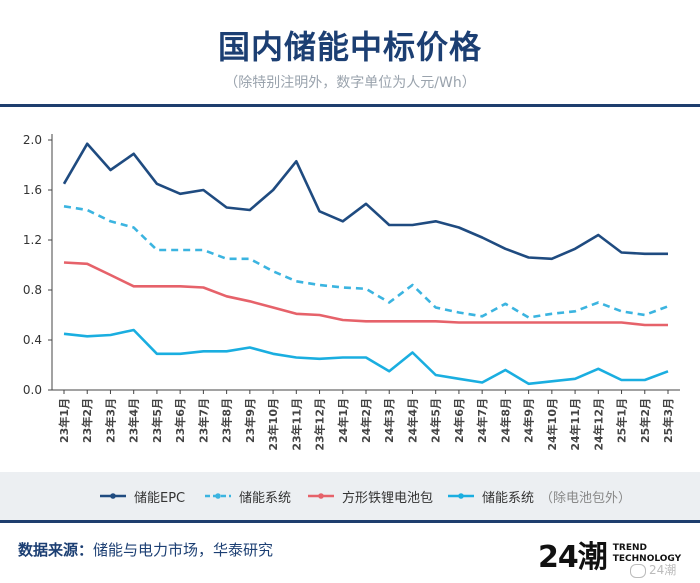 Image resolution: width=700 pixels, height=583 pixels. I want to click on legend-item-epc: 储能EPC, so click(142, 496).